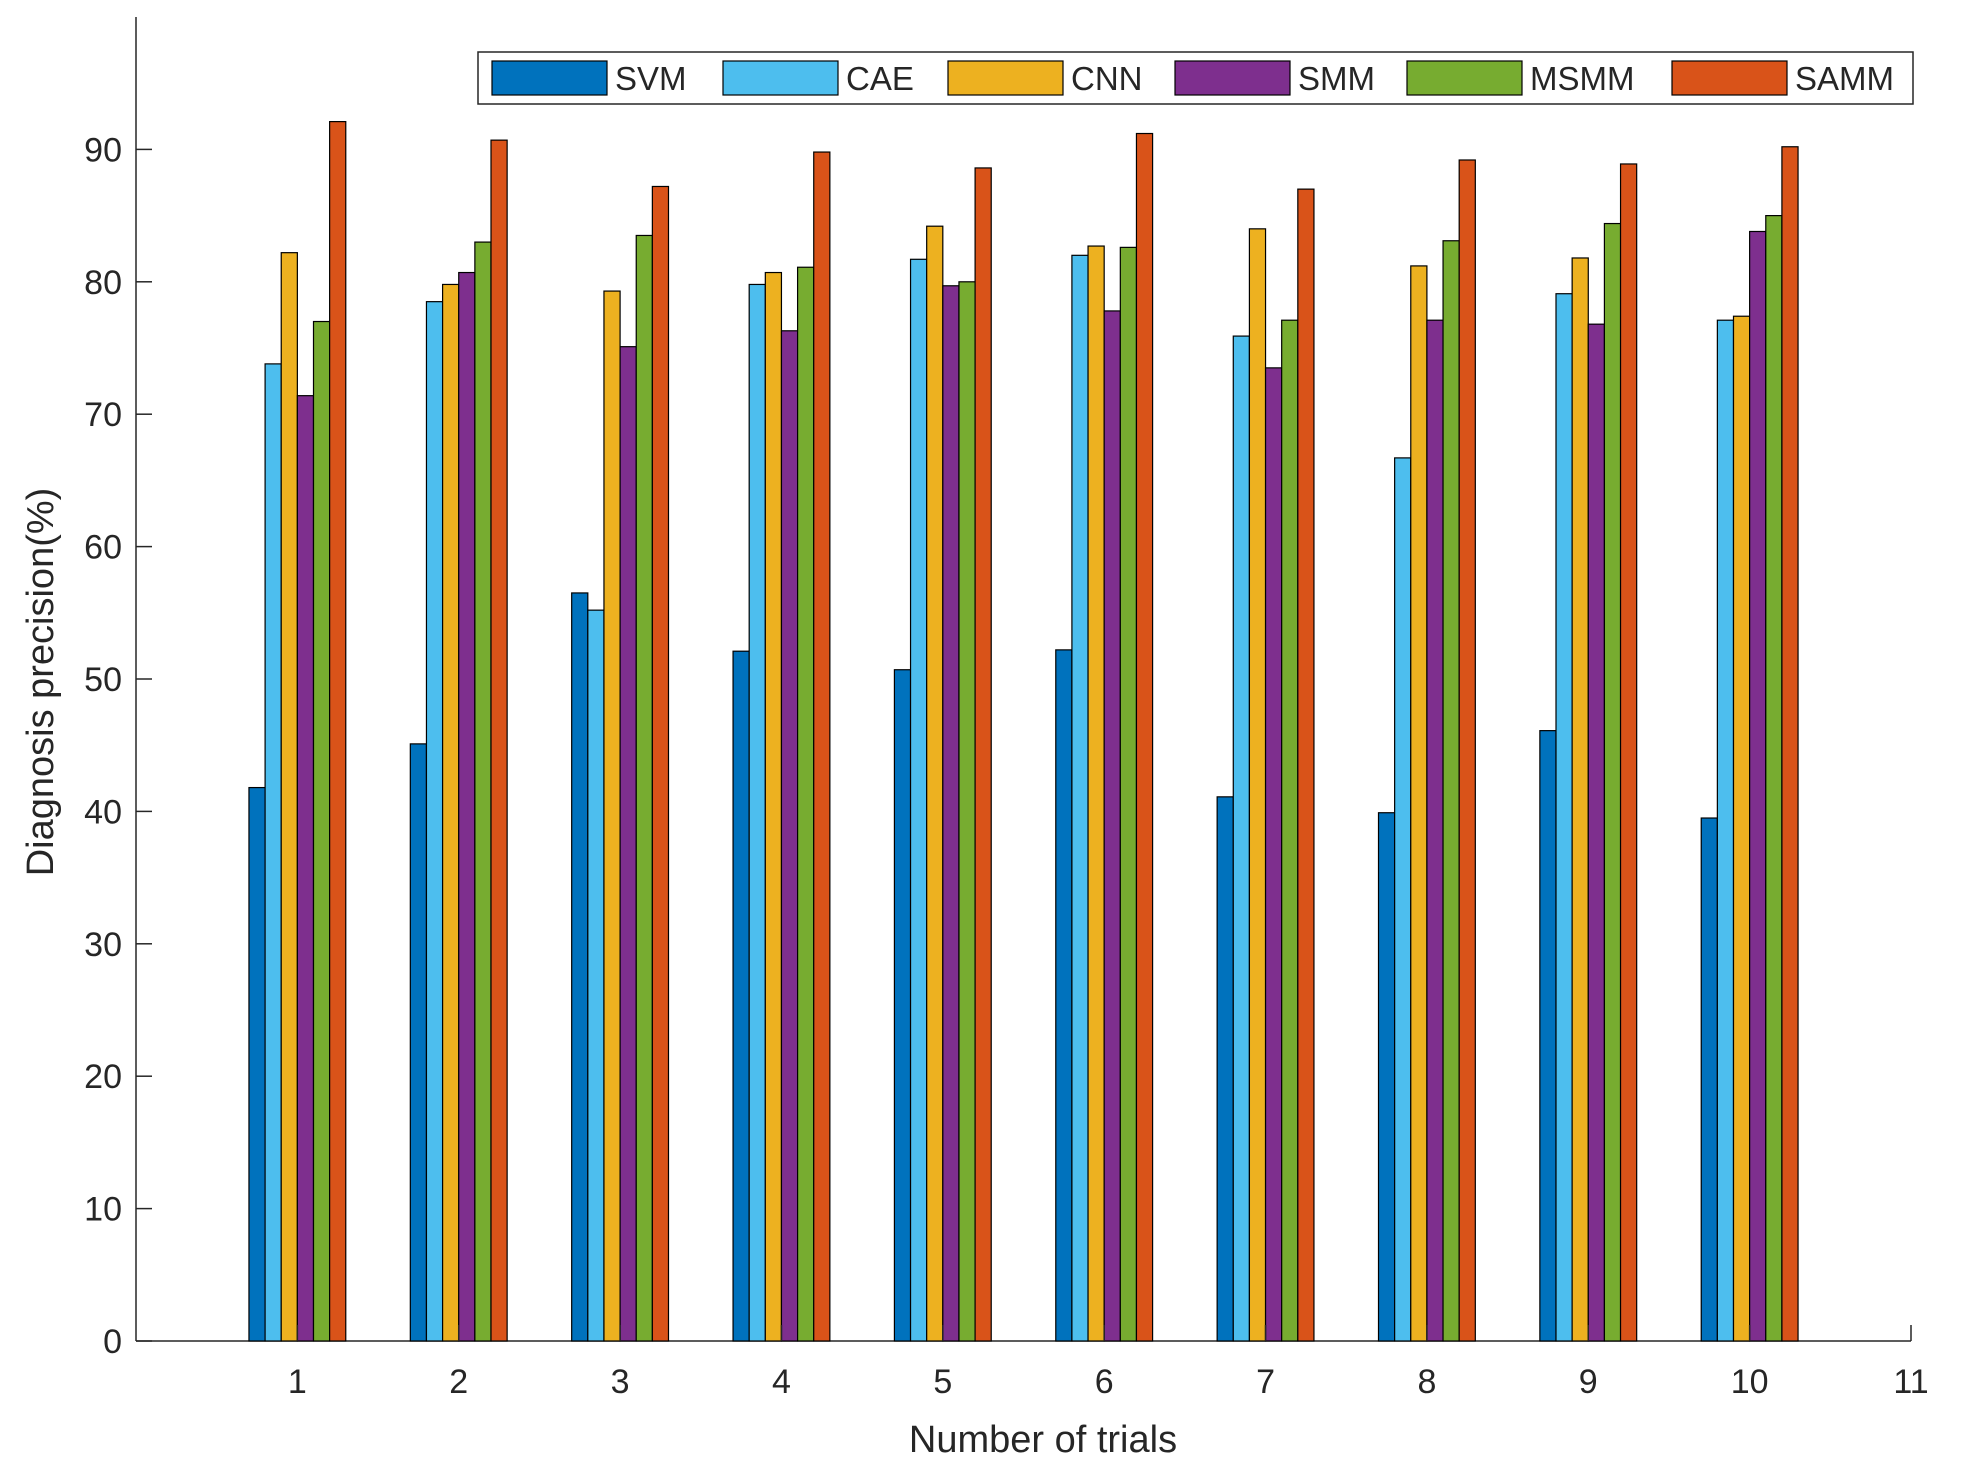  Describe the element at coordinates (103, 945) in the screenshot. I see `y-tick-label: 30` at that location.